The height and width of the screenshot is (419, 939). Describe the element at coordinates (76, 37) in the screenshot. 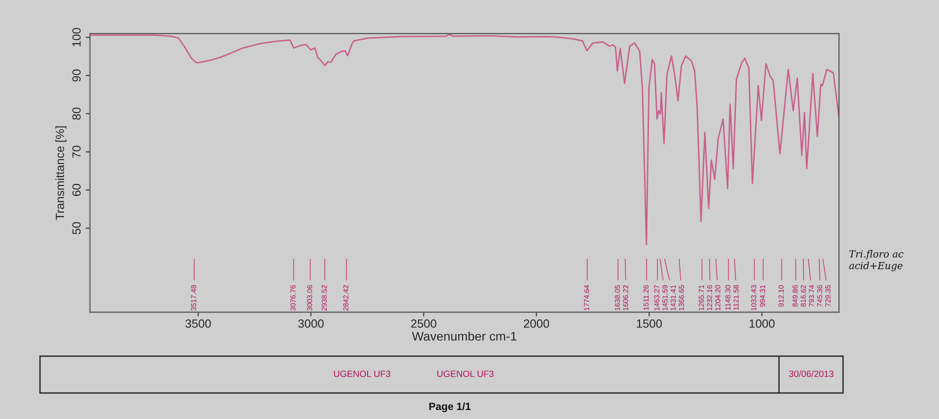

I see `y-tick-label: 100` at that location.